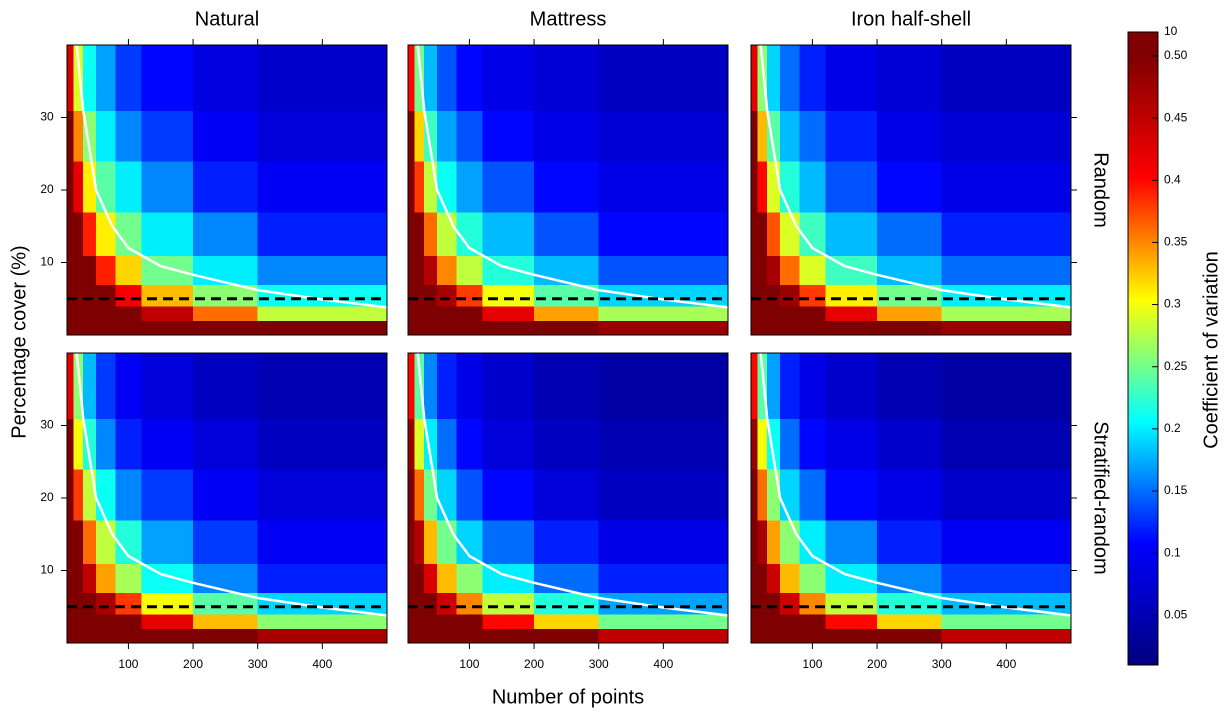 Image resolution: width=1231 pixels, height=713 pixels. Describe the element at coordinates (599, 664) in the screenshot. I see `x-tick-label: 300` at that location.